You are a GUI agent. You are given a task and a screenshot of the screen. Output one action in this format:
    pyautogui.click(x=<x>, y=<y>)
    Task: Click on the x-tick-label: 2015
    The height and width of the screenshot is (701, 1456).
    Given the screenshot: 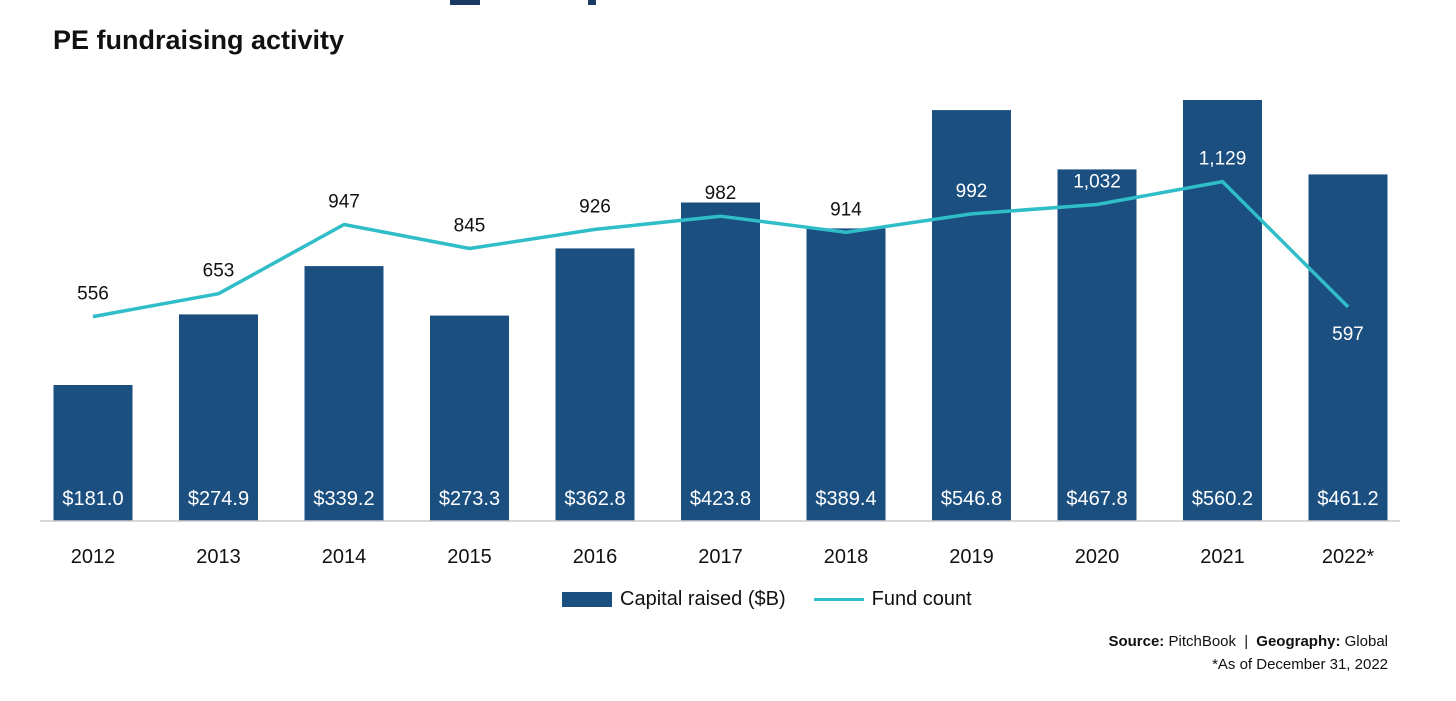 What is the action you would take?
    pyautogui.click(x=469, y=557)
    